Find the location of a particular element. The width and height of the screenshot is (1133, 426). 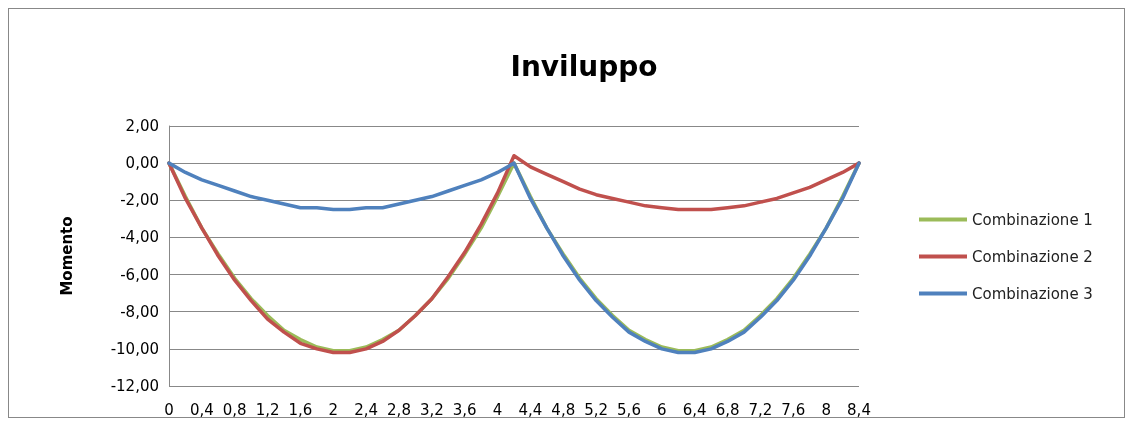

legend-label: Combinazione 3 is located at coordinates (1032, 293).